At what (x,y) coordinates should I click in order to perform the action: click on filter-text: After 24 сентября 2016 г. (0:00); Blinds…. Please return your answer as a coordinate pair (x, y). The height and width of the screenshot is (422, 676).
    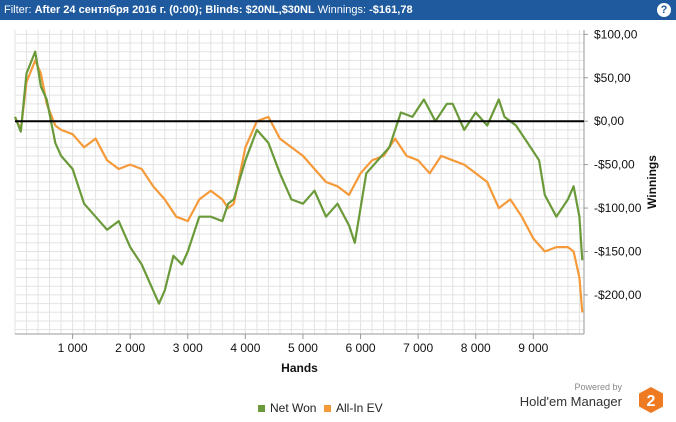
    Looking at the image, I should click on (174, 10).